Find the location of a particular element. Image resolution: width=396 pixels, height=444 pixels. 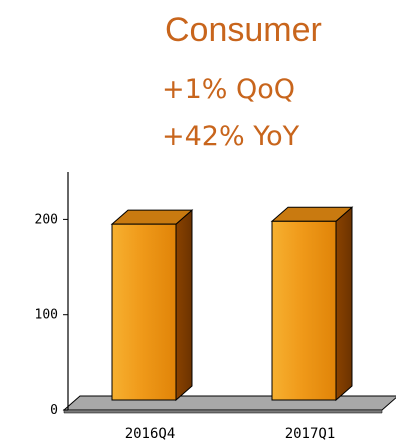

chart-title: Consumer is located at coordinates (243, 30).